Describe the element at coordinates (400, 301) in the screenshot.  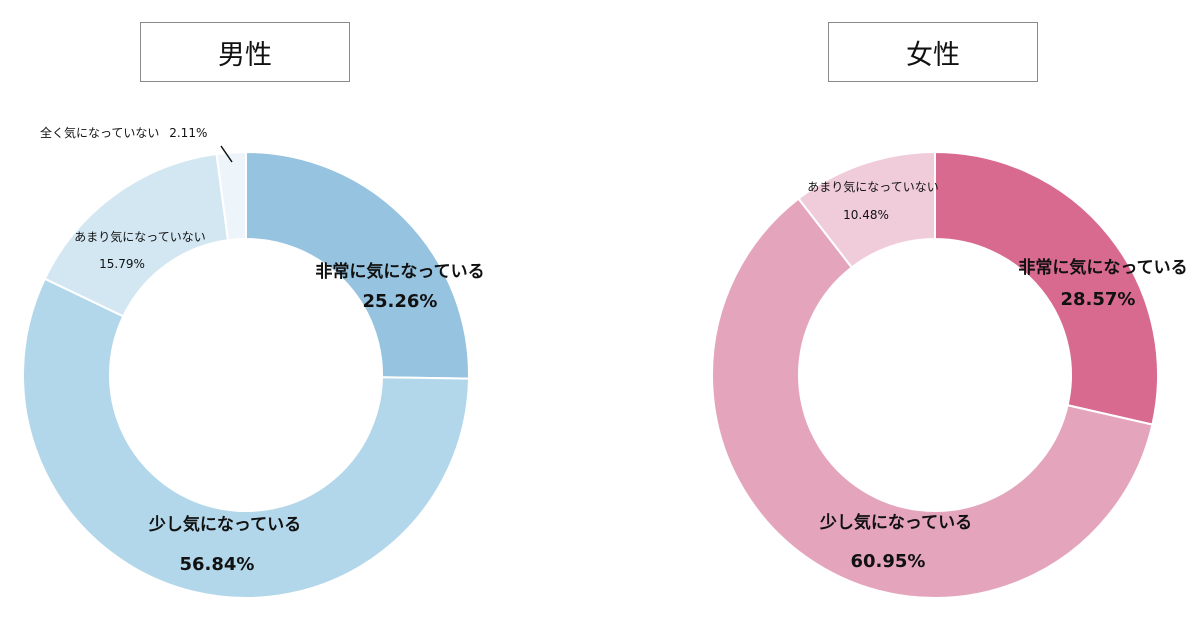
I see `male-value-very: 25.26%` at that location.